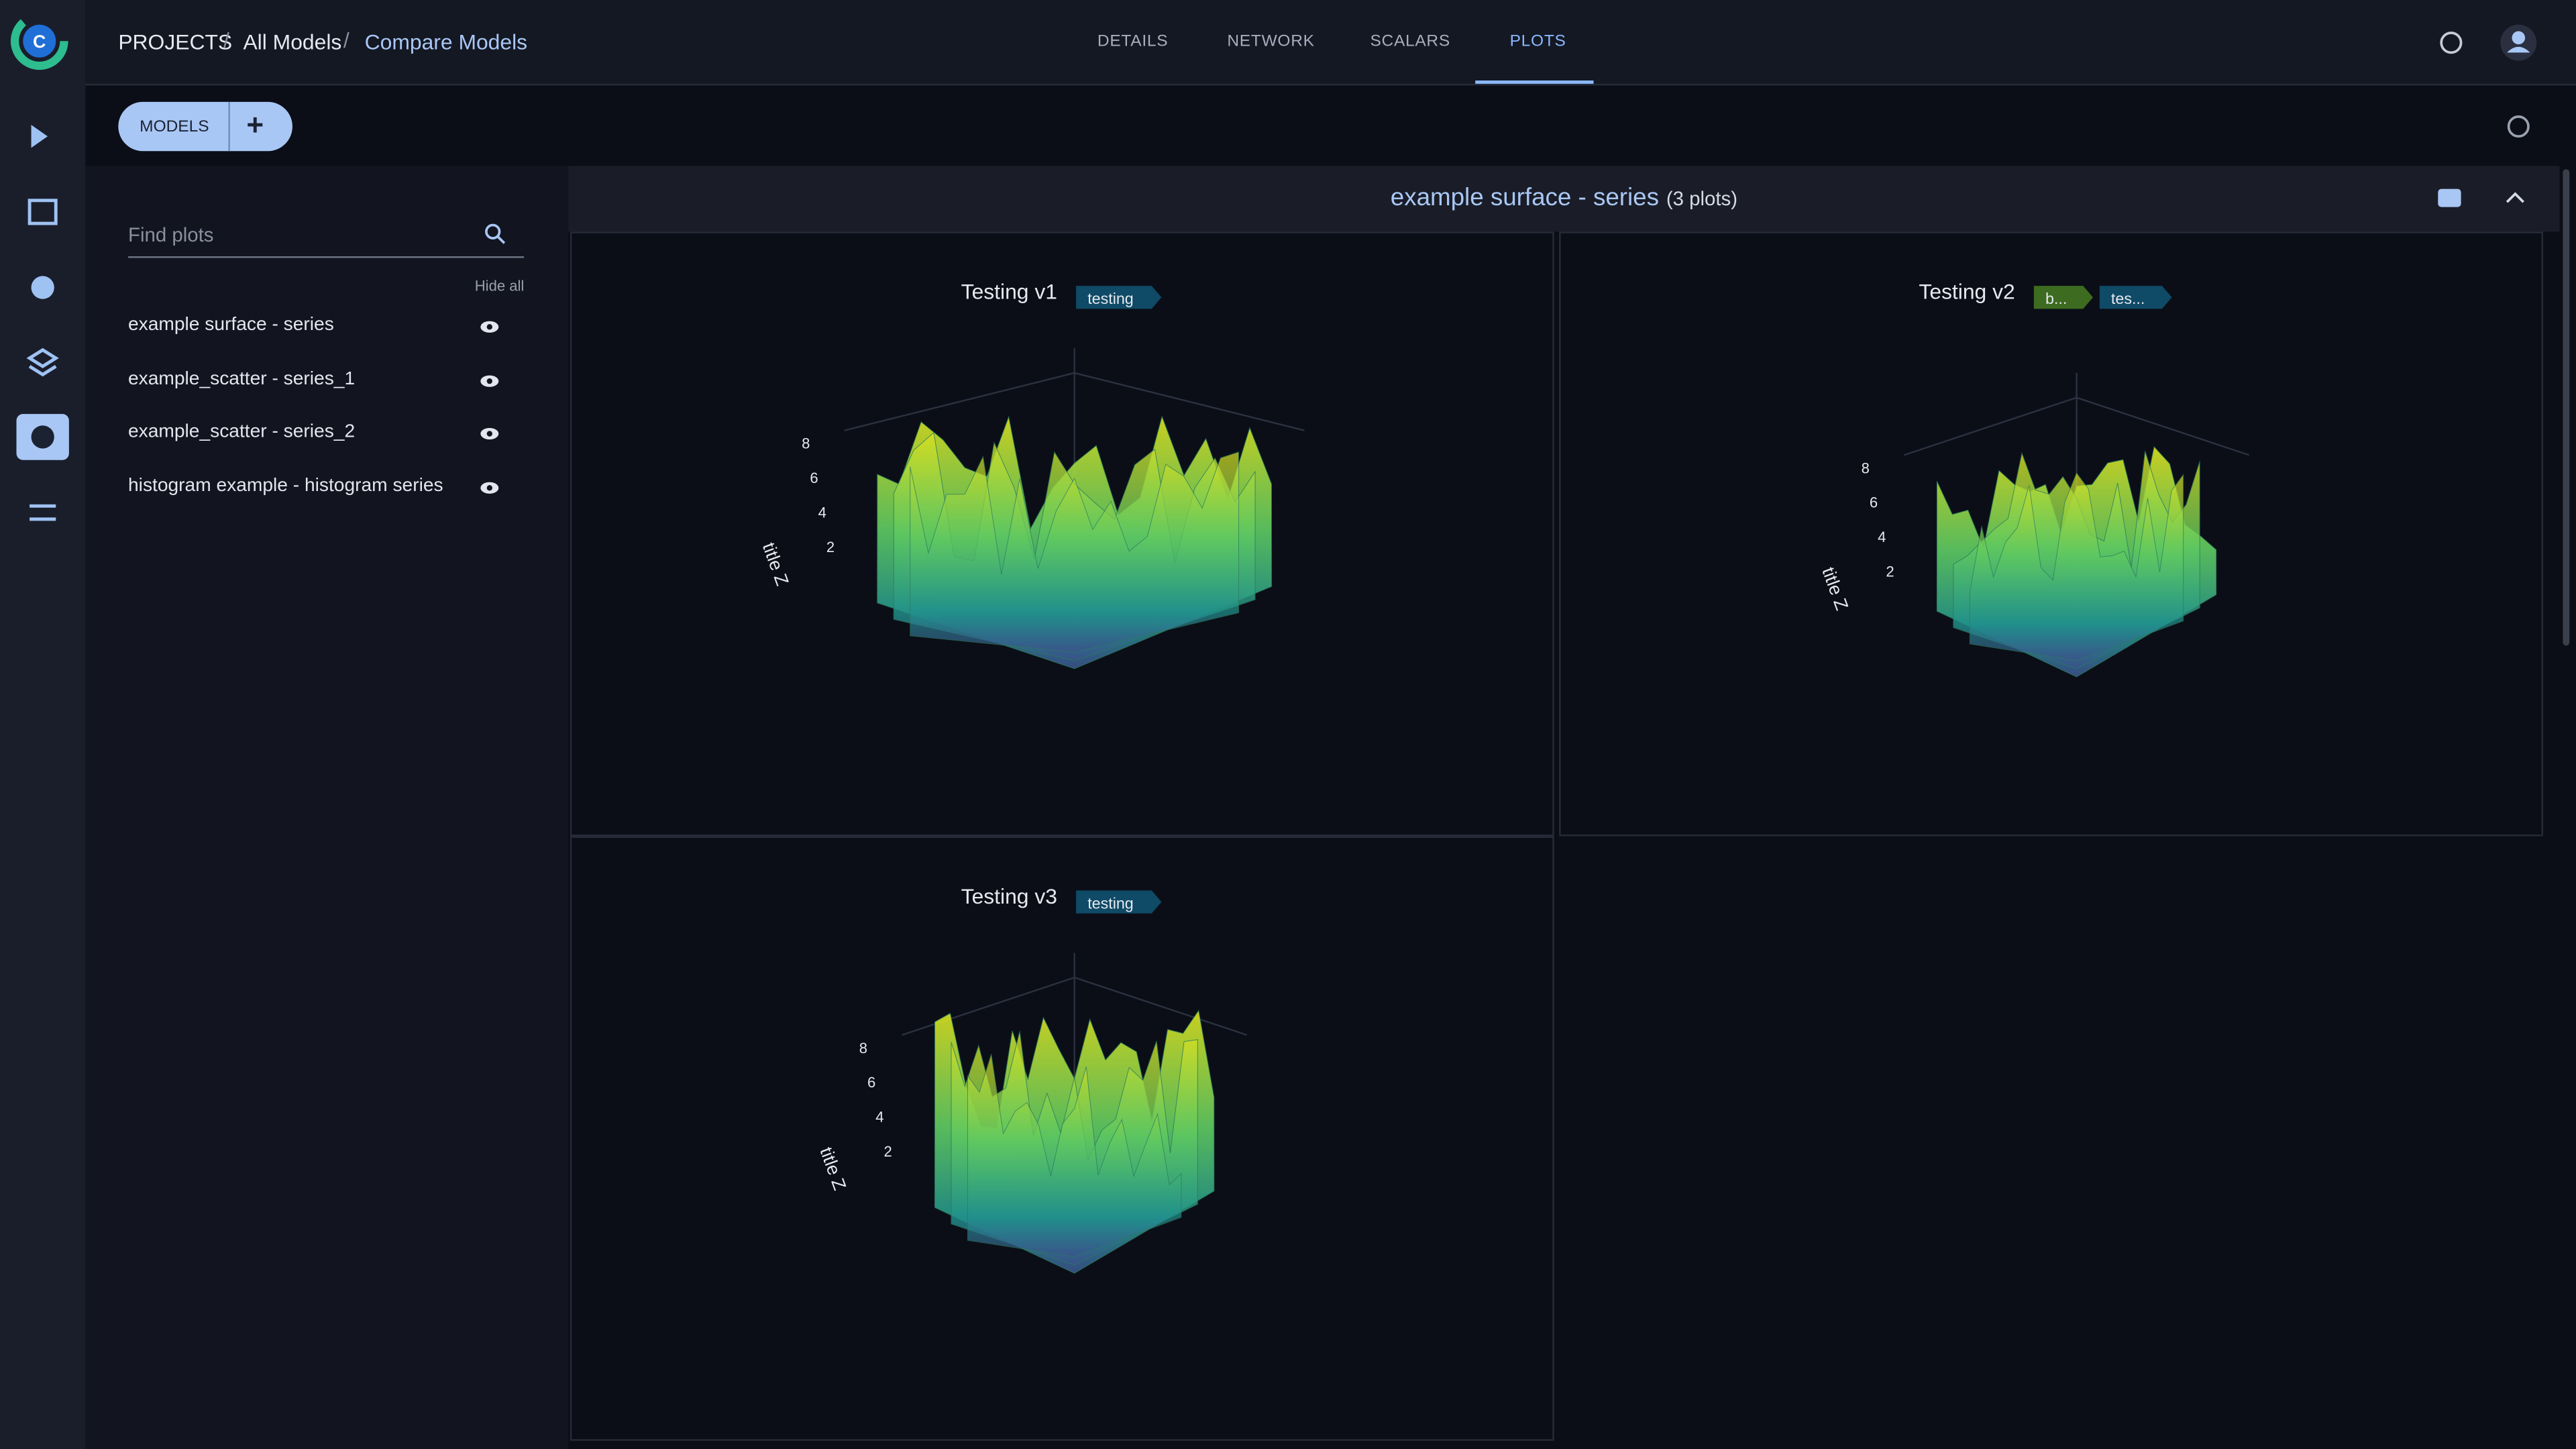 The height and width of the screenshot is (1449, 2576). What do you see at coordinates (2483, 199) in the screenshot?
I see `section-icons` at bounding box center [2483, 199].